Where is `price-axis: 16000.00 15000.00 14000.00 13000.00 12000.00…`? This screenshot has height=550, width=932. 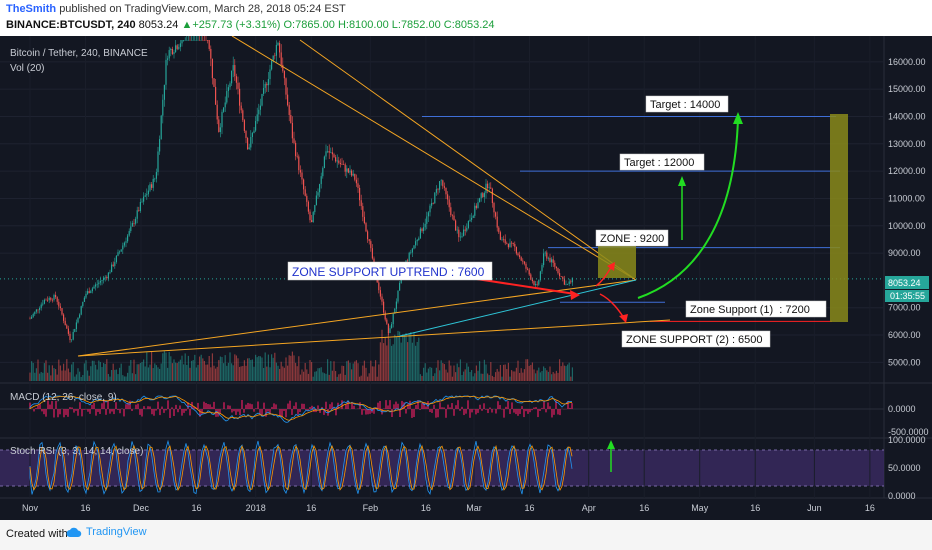
price-axis: 16000.00 15000.00 14000.00 13000.00 12000.00… is located at coordinates (907, 212).